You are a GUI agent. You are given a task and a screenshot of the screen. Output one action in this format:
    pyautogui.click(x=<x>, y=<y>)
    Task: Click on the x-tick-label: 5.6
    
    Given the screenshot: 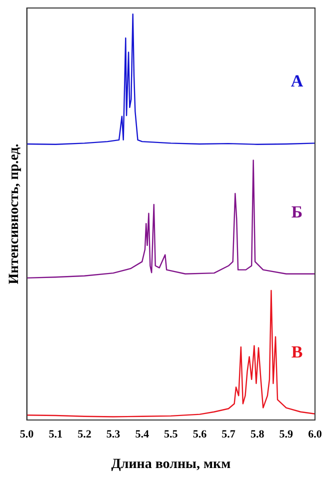 What is the action you would take?
    pyautogui.click(x=200, y=434)
    